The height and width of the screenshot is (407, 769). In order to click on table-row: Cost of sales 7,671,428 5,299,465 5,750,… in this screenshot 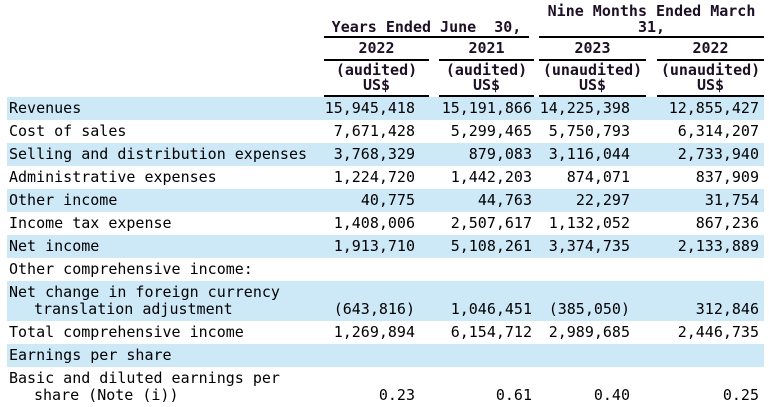, I will do `click(385, 131)`.